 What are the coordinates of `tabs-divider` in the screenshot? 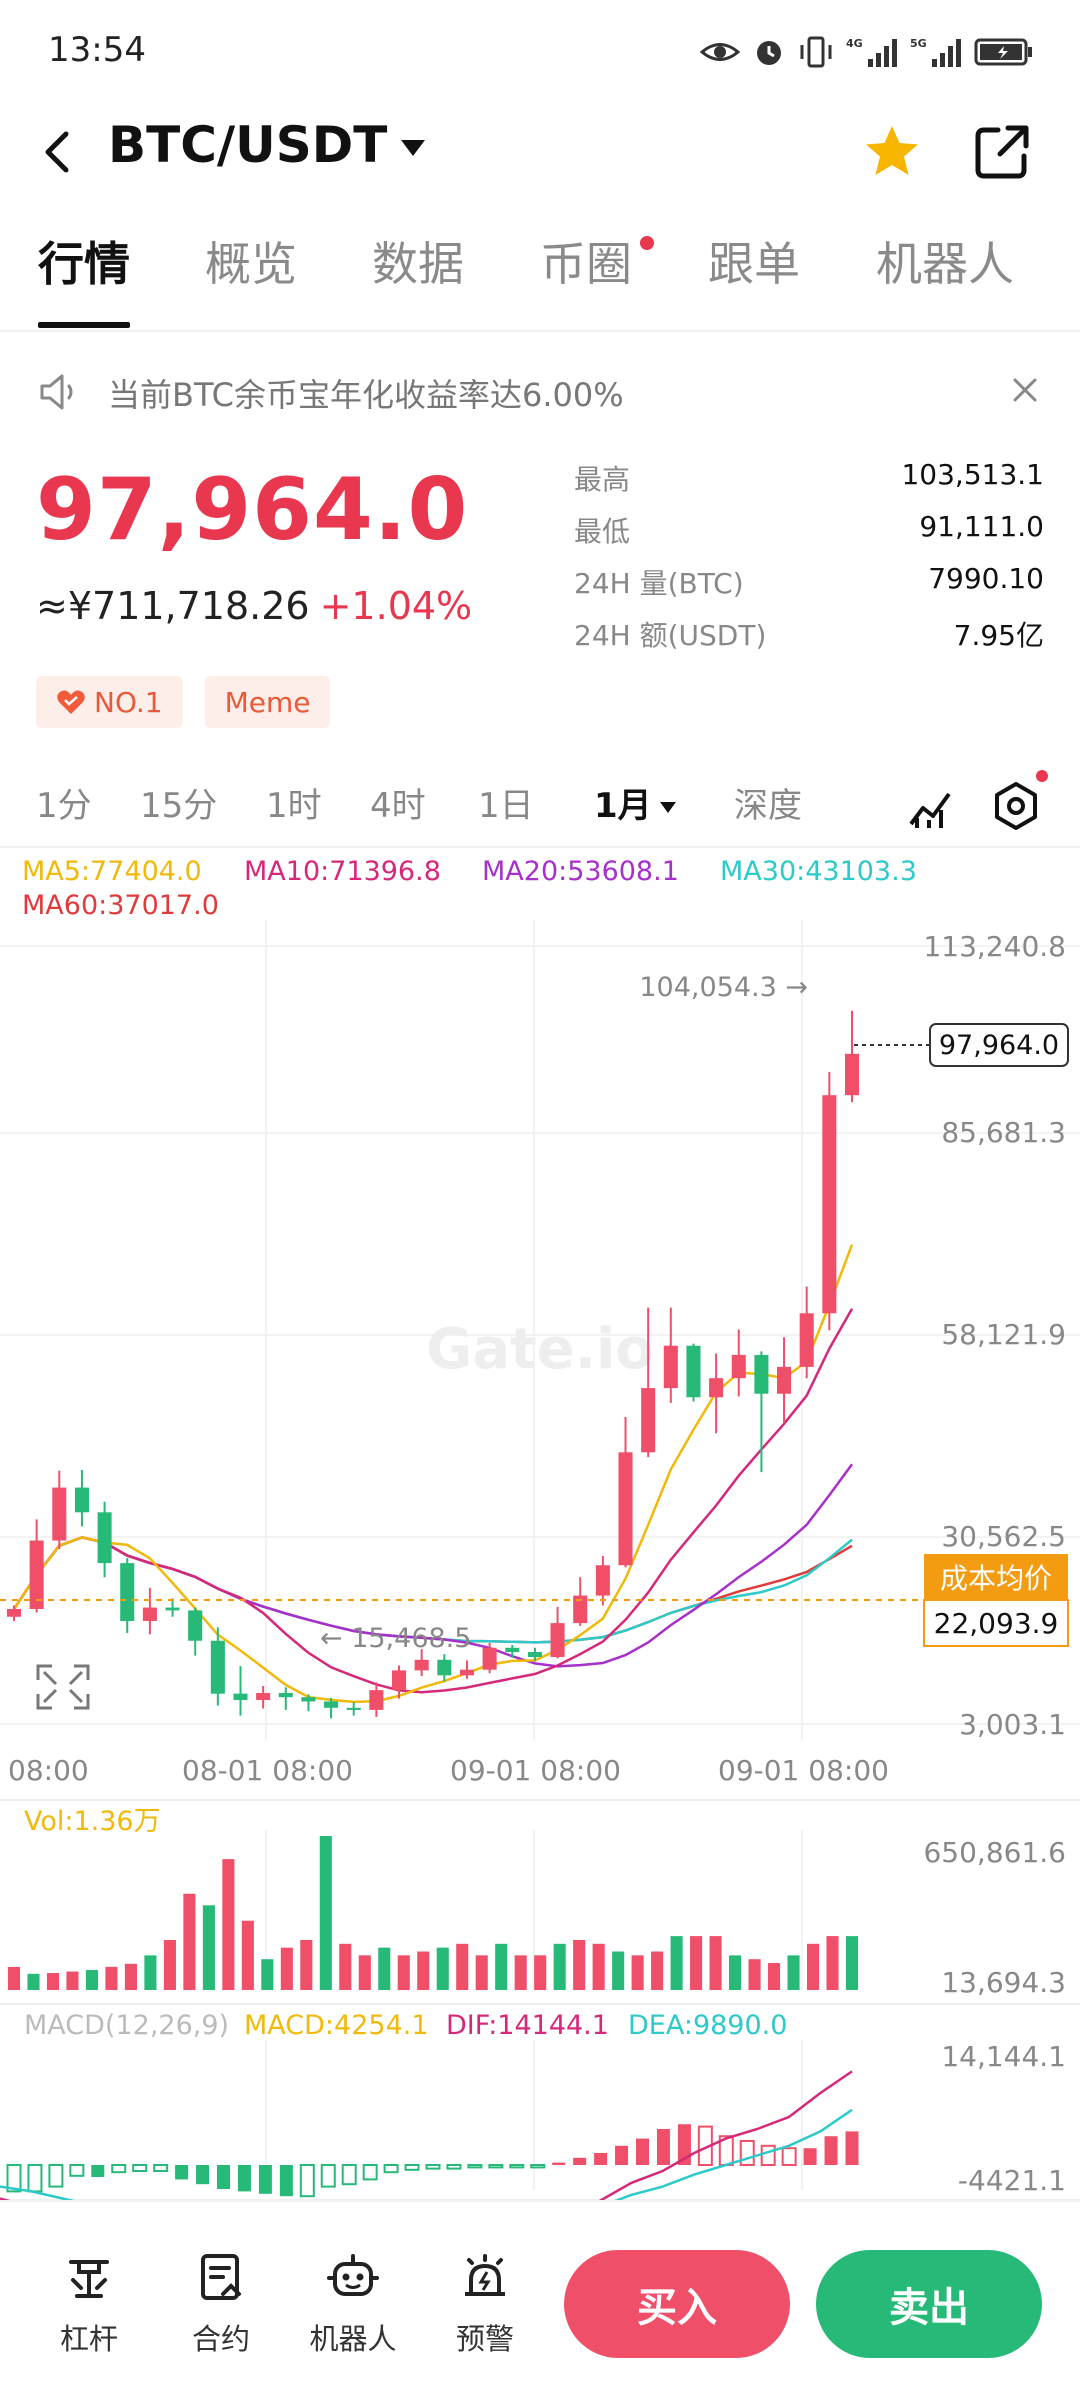 It's located at (540, 331).